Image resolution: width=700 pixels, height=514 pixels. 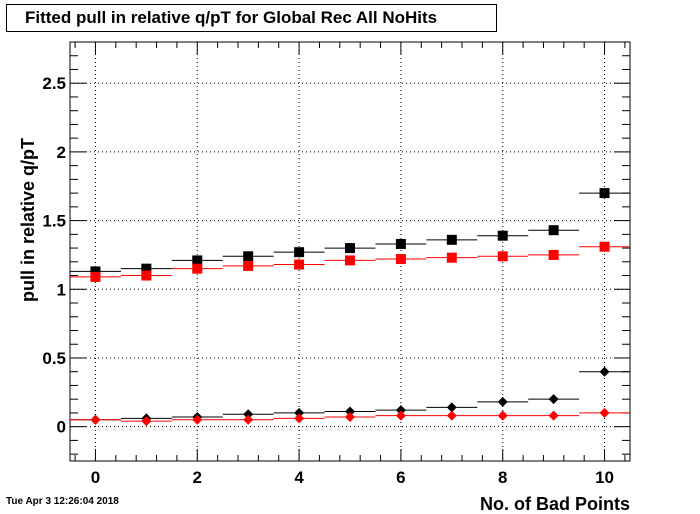 What do you see at coordinates (95, 477) in the screenshot?
I see `x-tick-label: 0` at bounding box center [95, 477].